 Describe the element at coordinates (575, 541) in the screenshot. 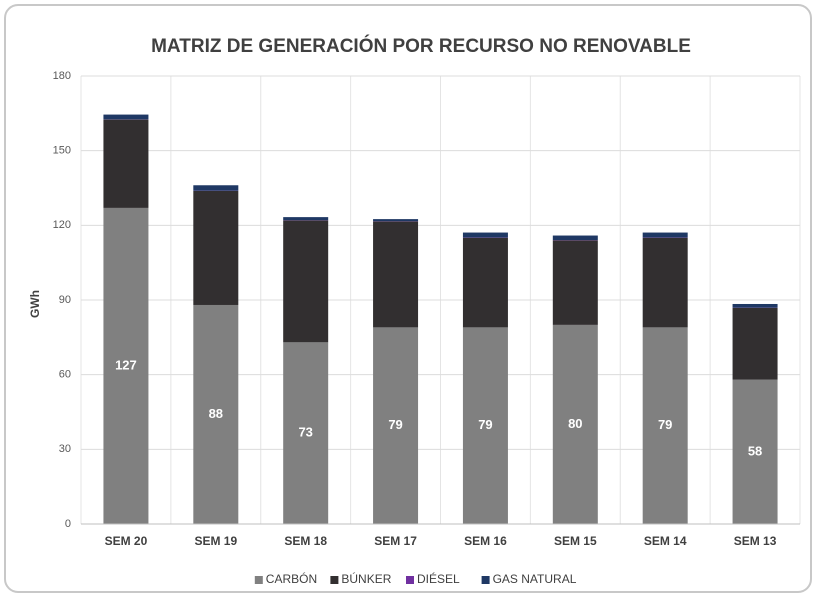

I see `x-tick-label: SEM 15` at that location.